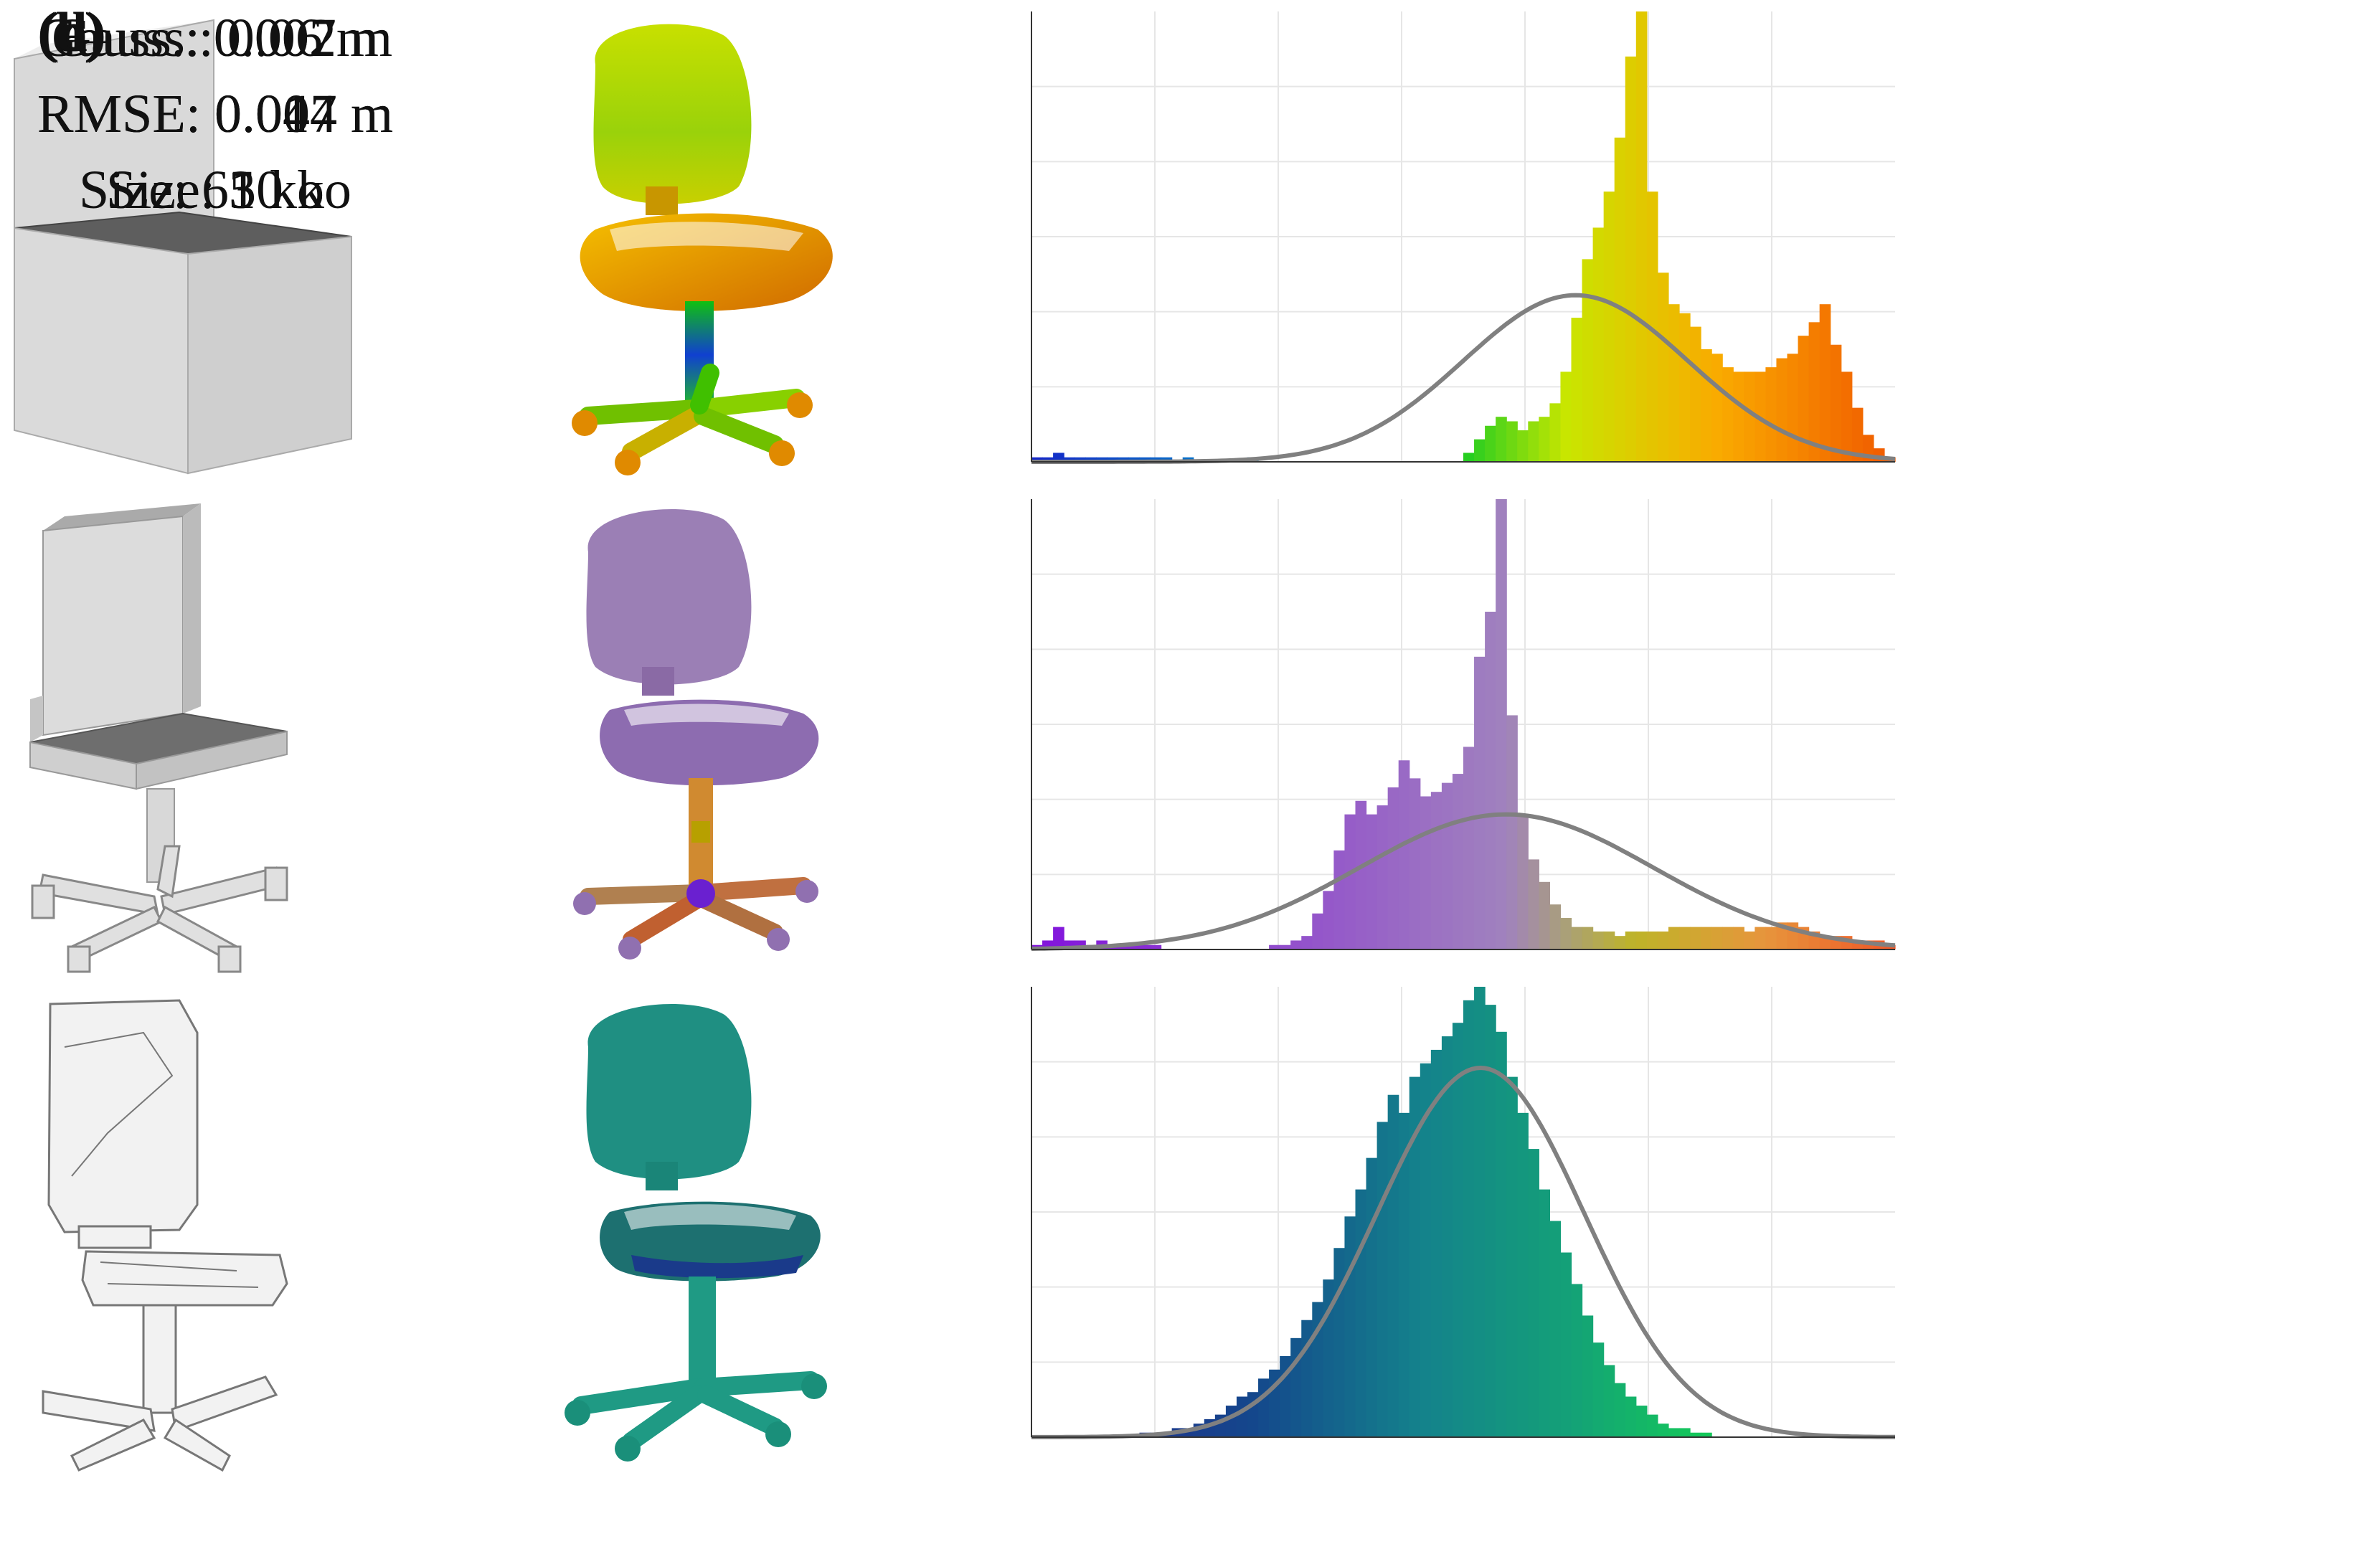 The image size is (2380, 1544). Describe the element at coordinates (158, 738) in the screenshot. I see `model-parametric-chair` at that location.